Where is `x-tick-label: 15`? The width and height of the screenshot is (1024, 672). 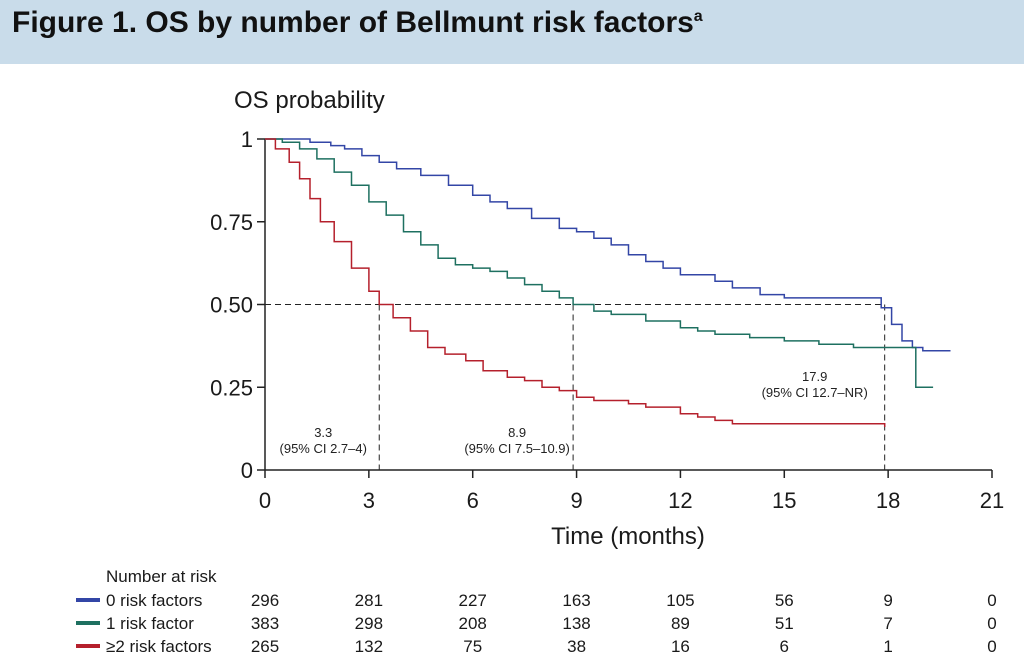 x-tick-label: 15 is located at coordinates (784, 500).